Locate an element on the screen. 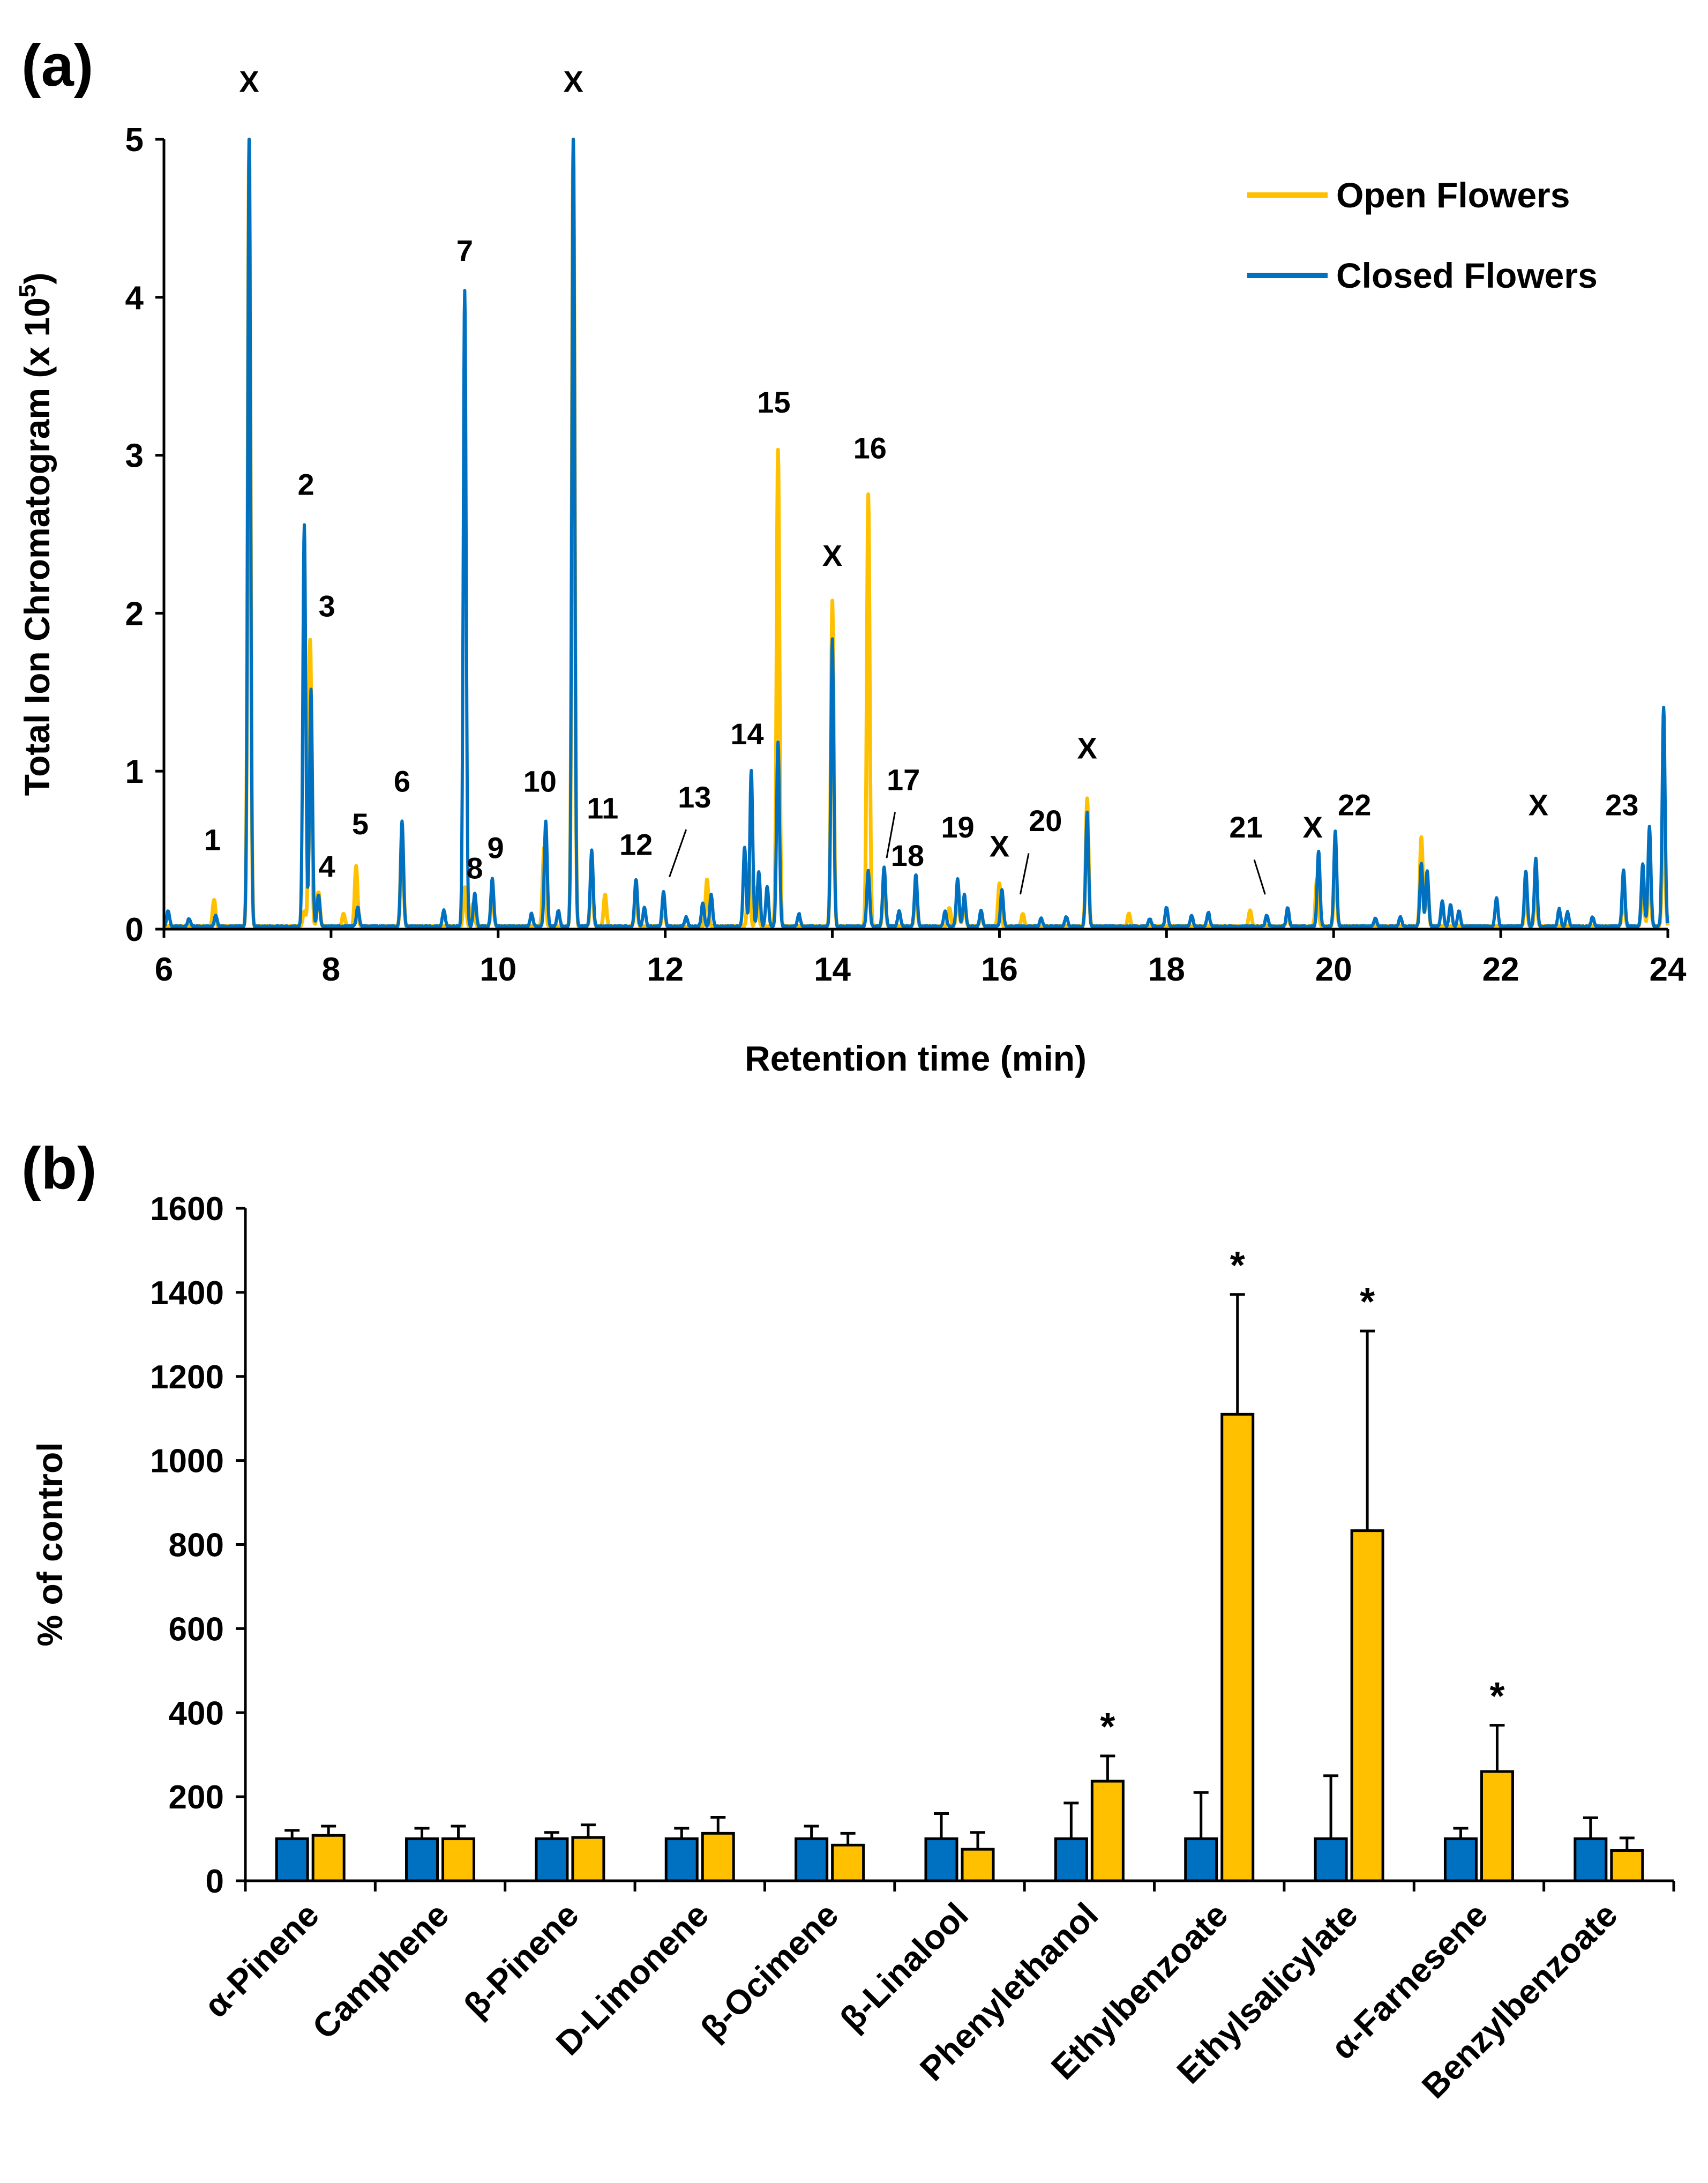 The height and width of the screenshot is (2183, 1708). panel-a-x-ticks: 6 8 10 12 14 16 18 20 22 24 is located at coordinates (921, 958).